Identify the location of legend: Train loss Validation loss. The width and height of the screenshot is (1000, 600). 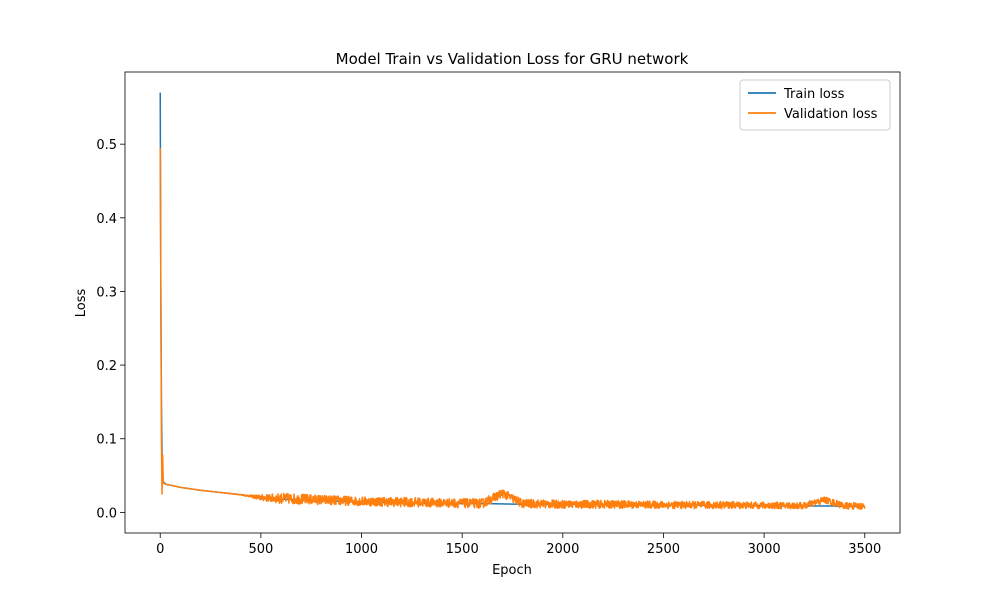
(815, 105).